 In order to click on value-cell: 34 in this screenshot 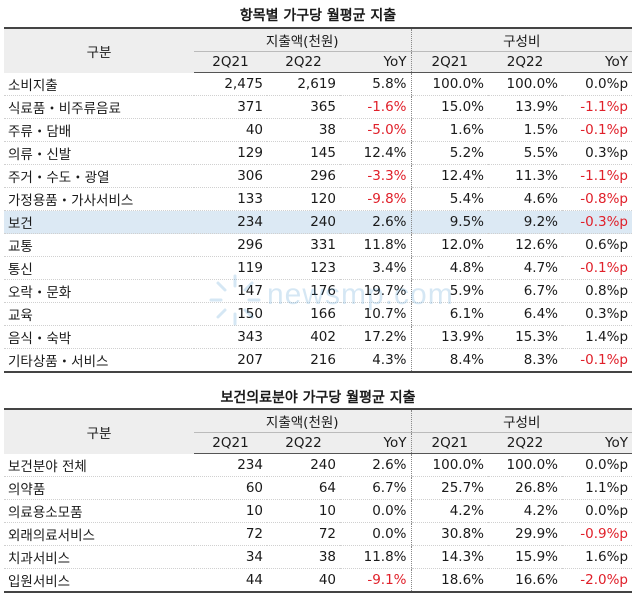, I will do `click(230, 557)`.